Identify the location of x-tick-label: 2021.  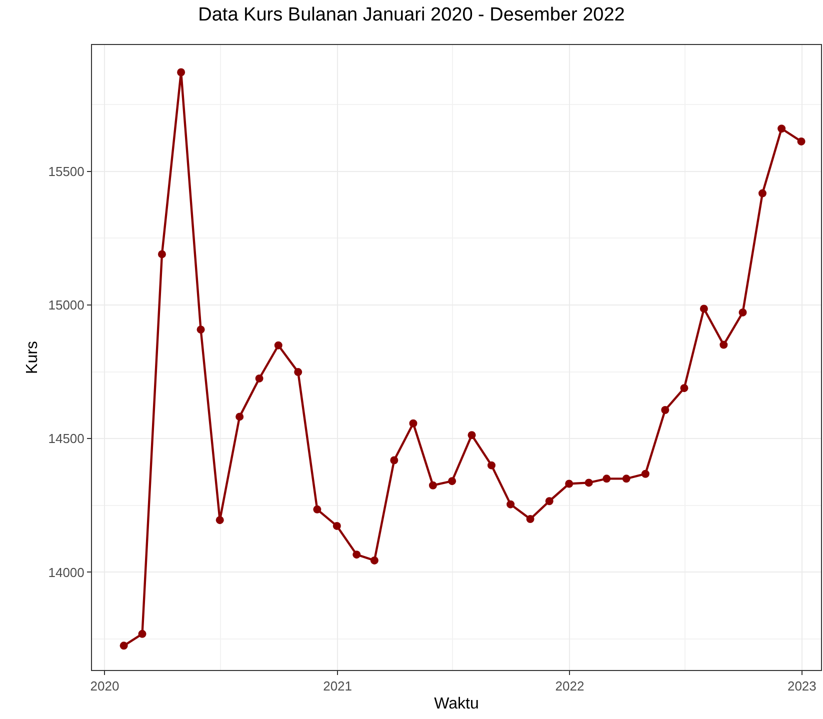
(337, 686).